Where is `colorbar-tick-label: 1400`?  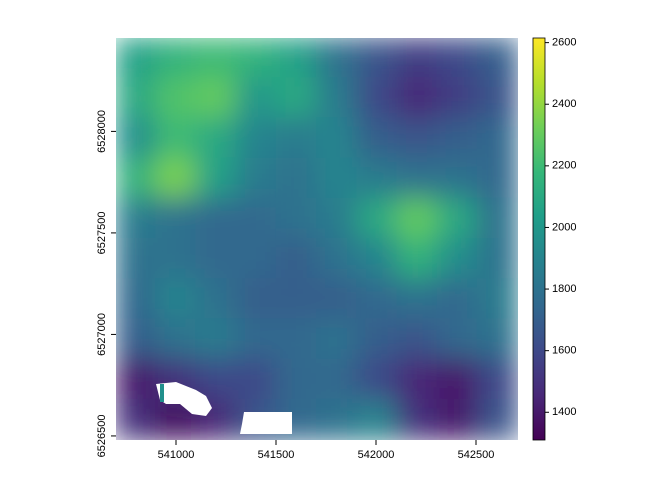
colorbar-tick-label: 1400 is located at coordinates (564, 412).